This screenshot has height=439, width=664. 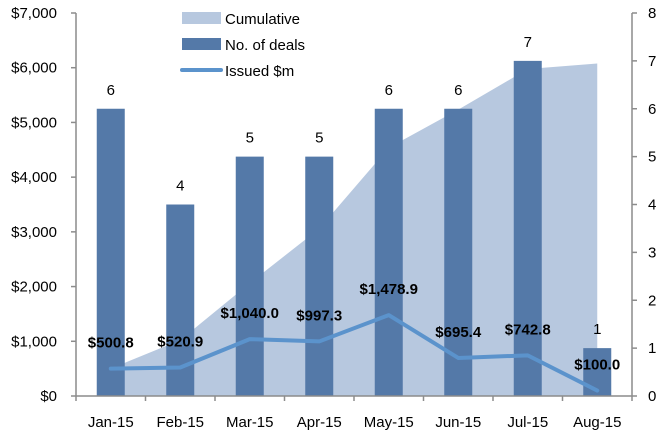 I want to click on legend: Cumulative No. of deals Issued $m, so click(x=242, y=45).